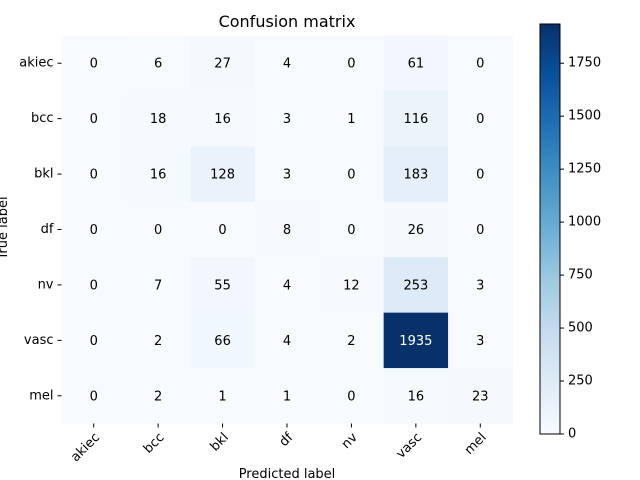 The height and width of the screenshot is (480, 640). I want to click on colorbar-tick-label: 250, so click(580, 381).